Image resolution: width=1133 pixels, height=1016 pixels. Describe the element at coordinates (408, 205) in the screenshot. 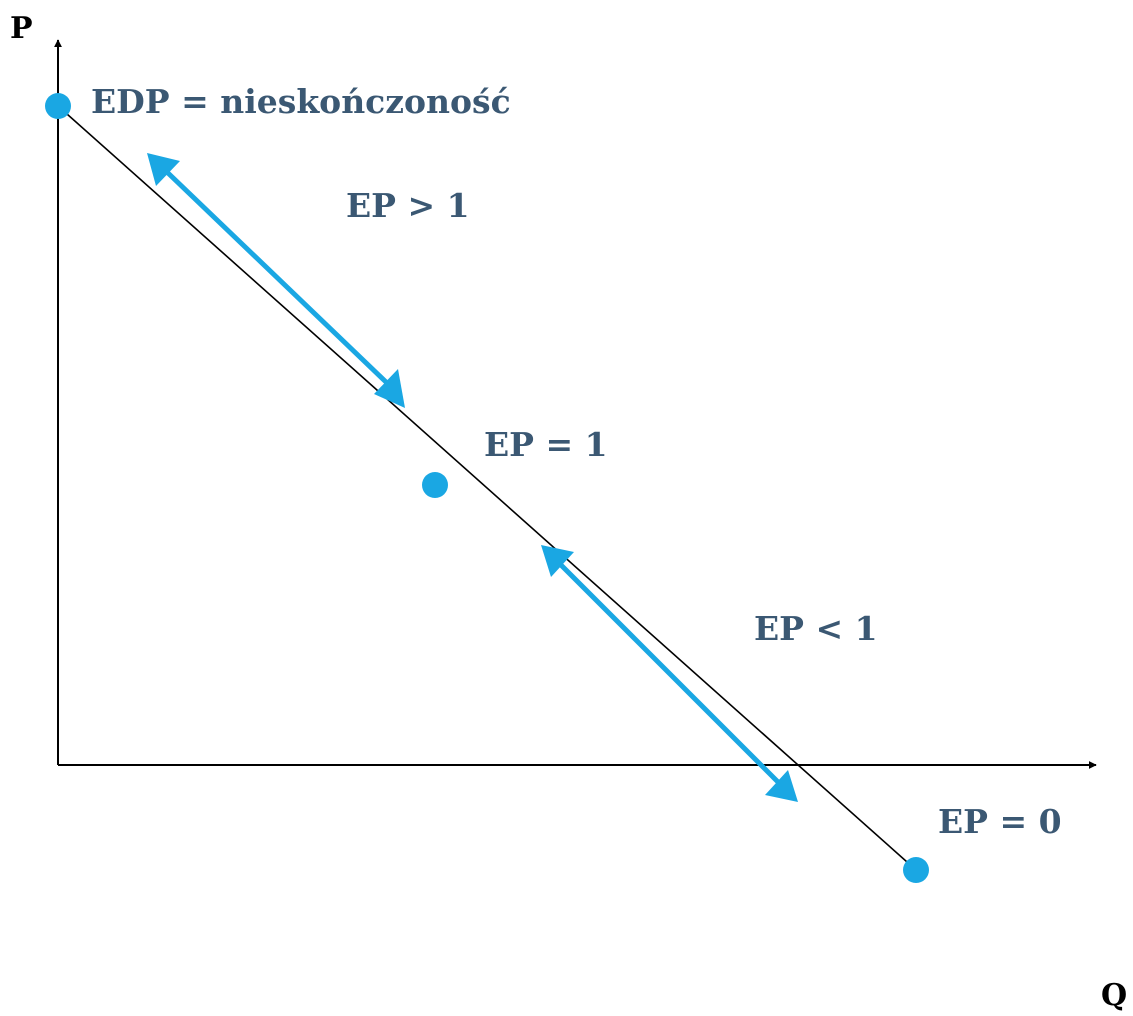

I see `ep-greater-than-one-label: EP > 1` at that location.